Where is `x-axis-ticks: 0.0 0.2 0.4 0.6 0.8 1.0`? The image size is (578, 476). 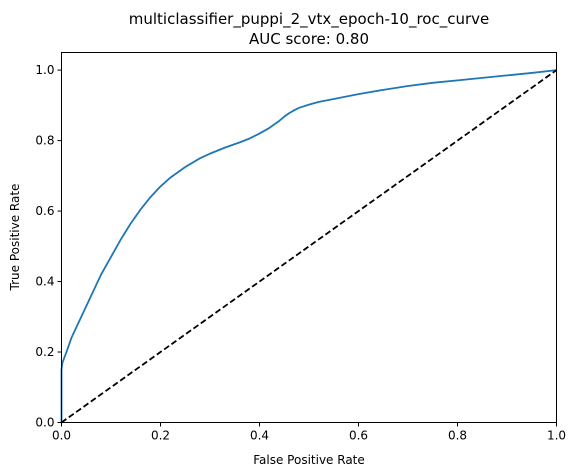
x-axis-ticks: 0.0 0.2 0.4 0.6 0.8 1.0 is located at coordinates (309, 432).